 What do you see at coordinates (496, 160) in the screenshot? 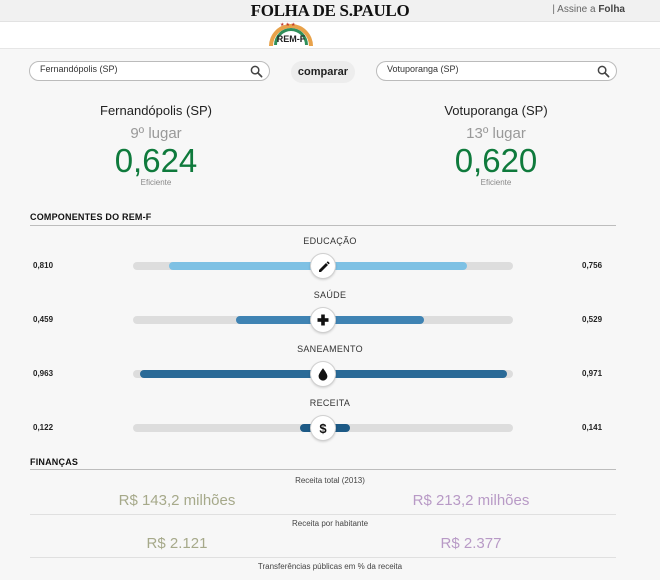
I see `city-score: 0,620` at bounding box center [496, 160].